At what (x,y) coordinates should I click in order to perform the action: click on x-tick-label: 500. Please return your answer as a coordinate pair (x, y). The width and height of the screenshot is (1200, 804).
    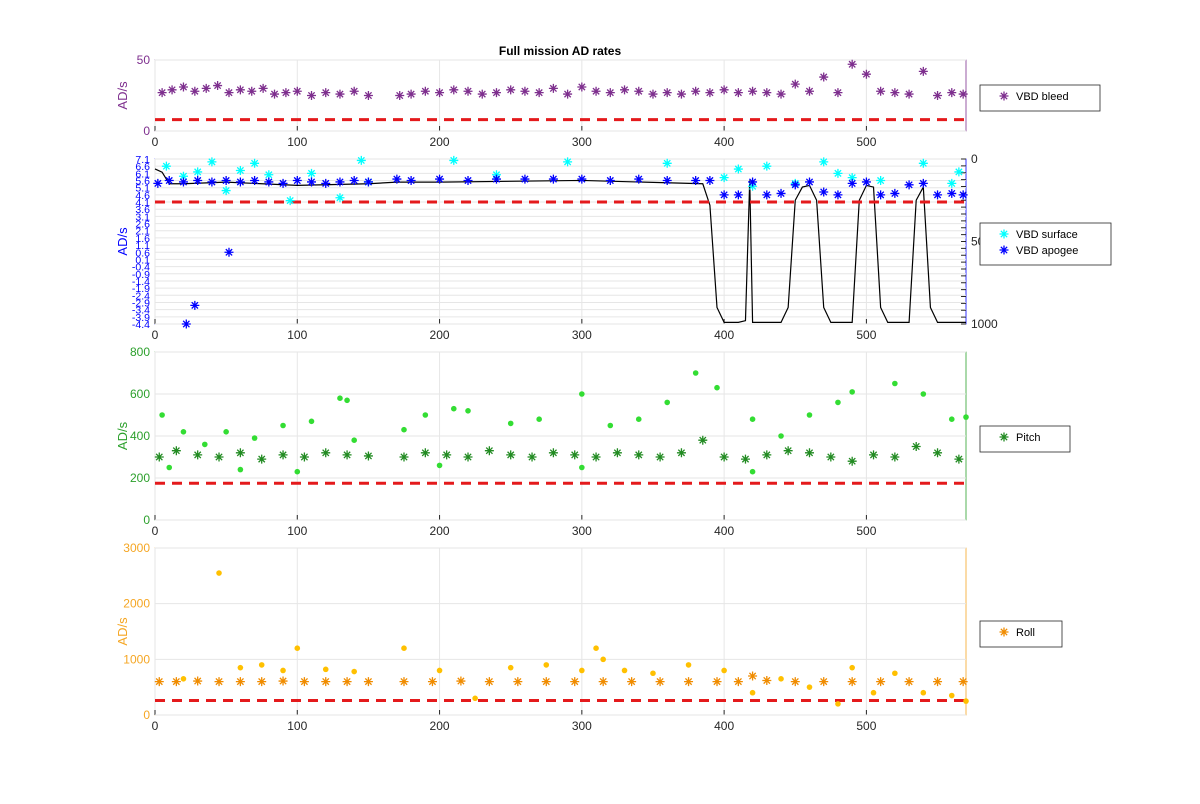
    Looking at the image, I should click on (866, 726).